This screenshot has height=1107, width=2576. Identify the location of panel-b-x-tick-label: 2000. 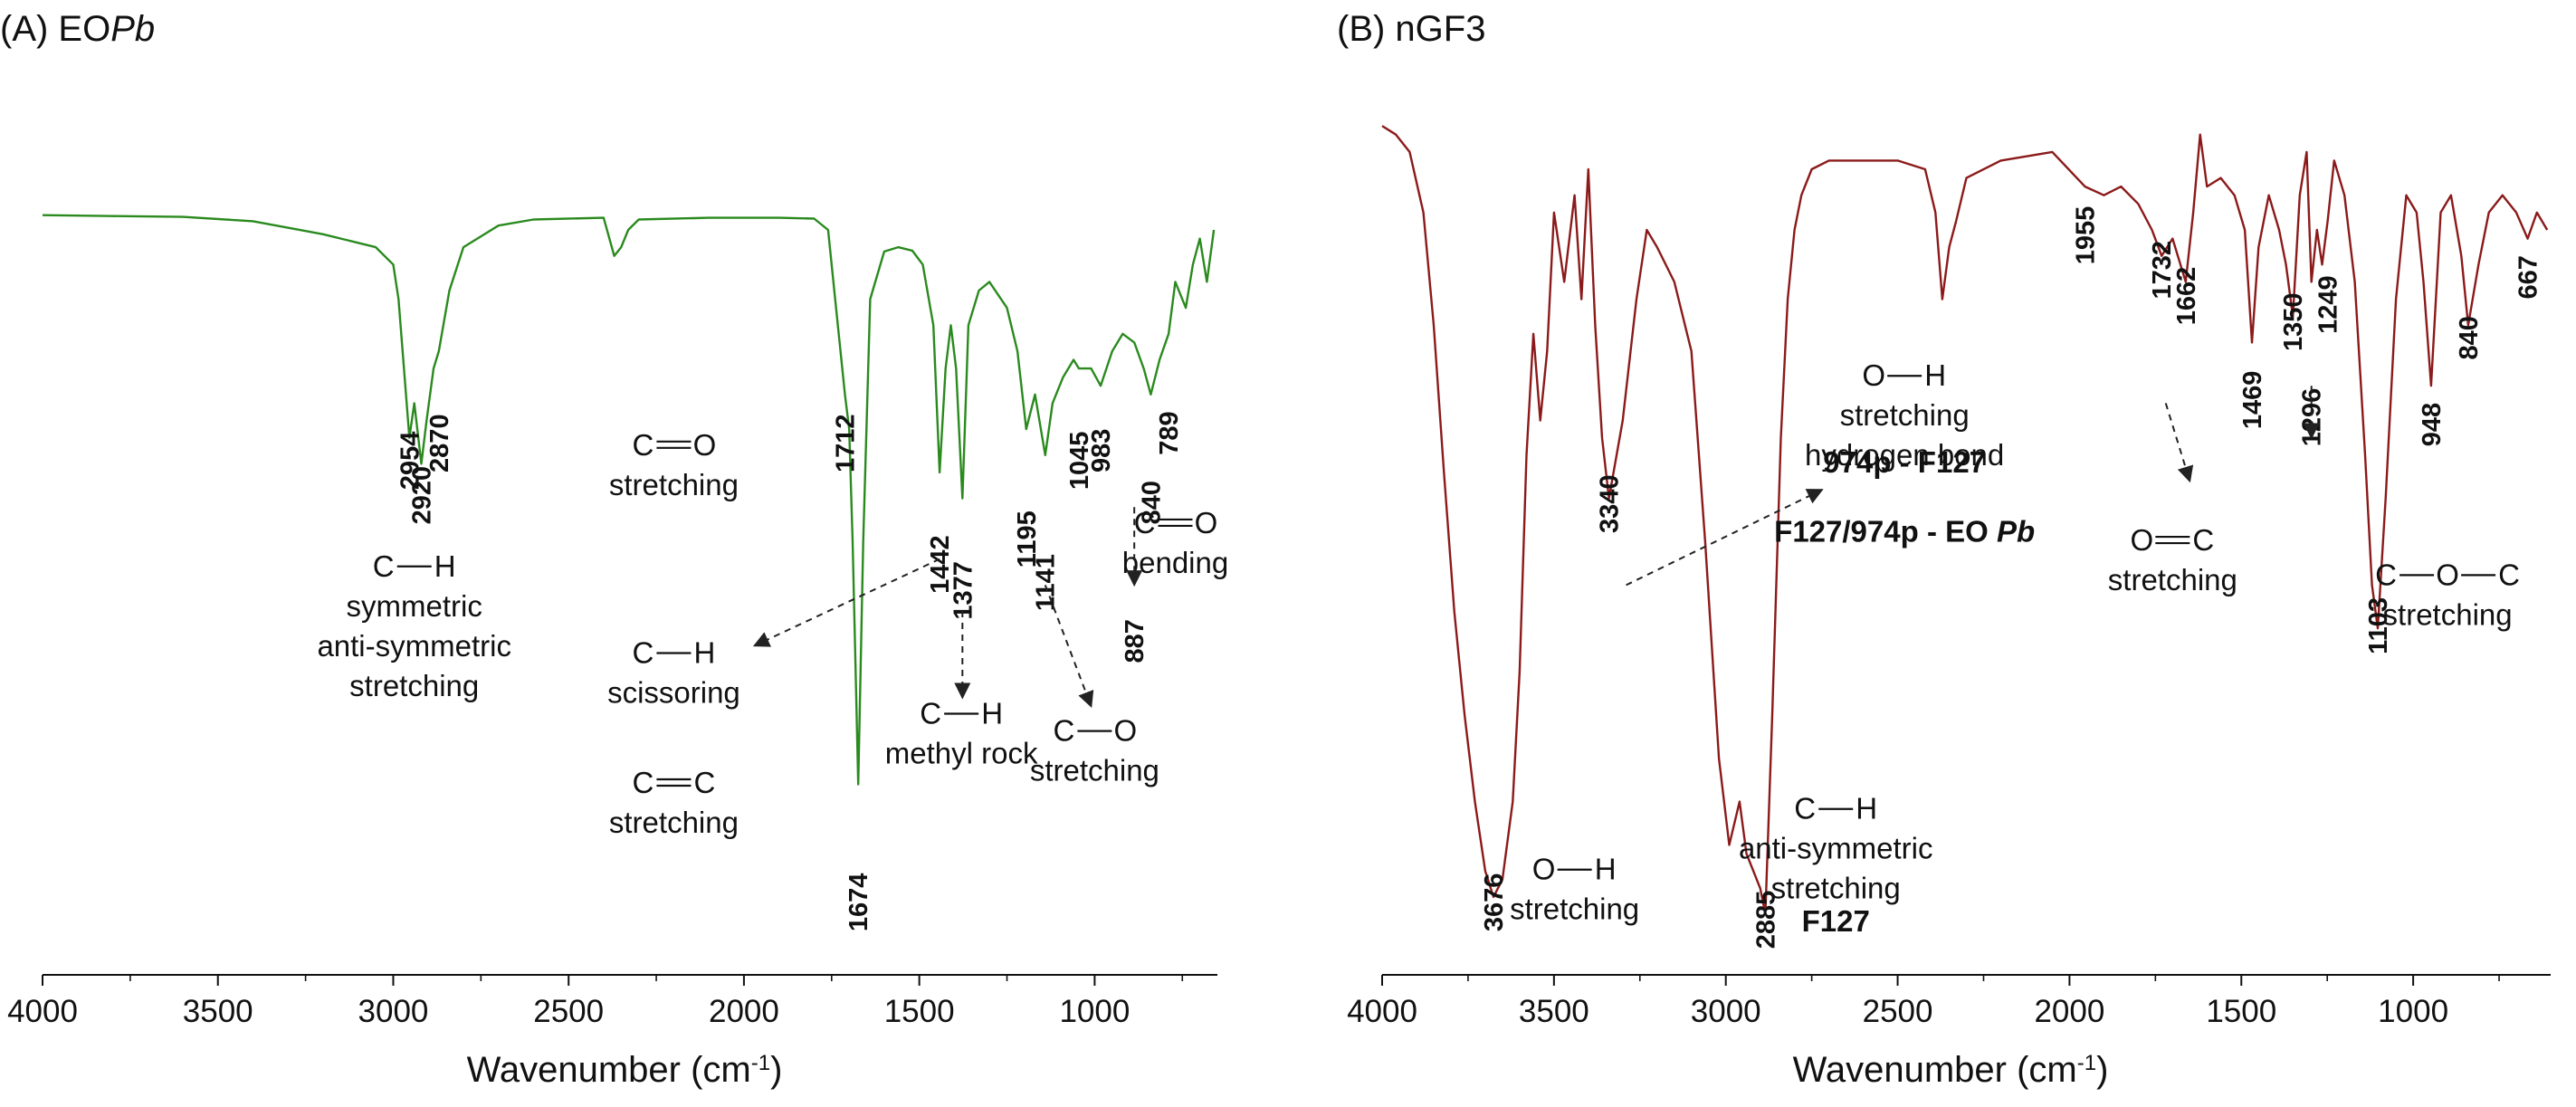
(2069, 1011).